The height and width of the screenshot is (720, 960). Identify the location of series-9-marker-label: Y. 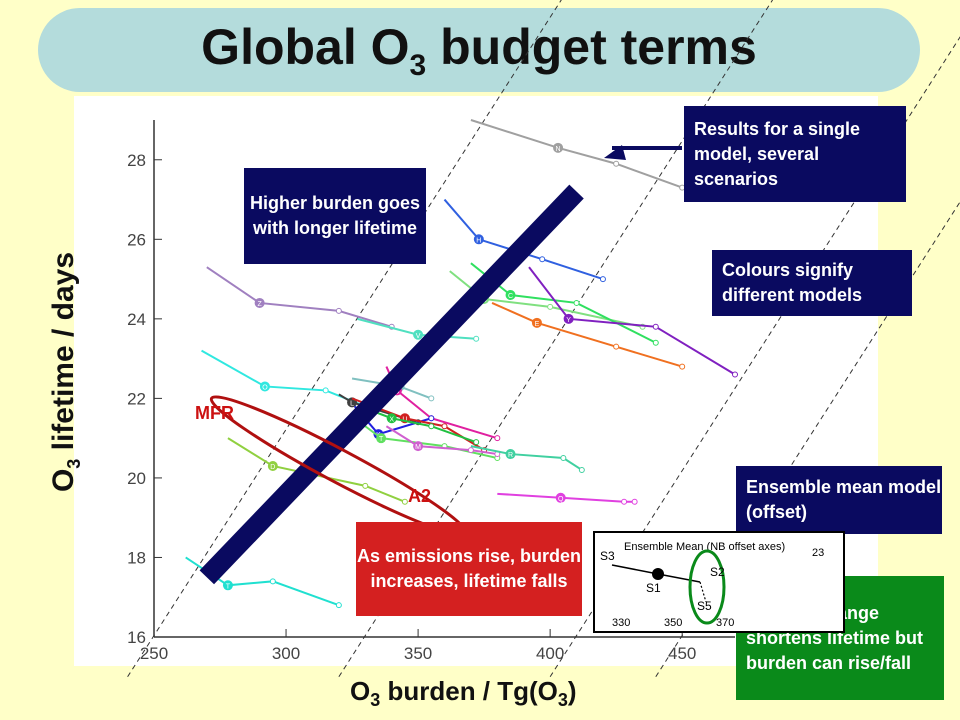
(568, 320).